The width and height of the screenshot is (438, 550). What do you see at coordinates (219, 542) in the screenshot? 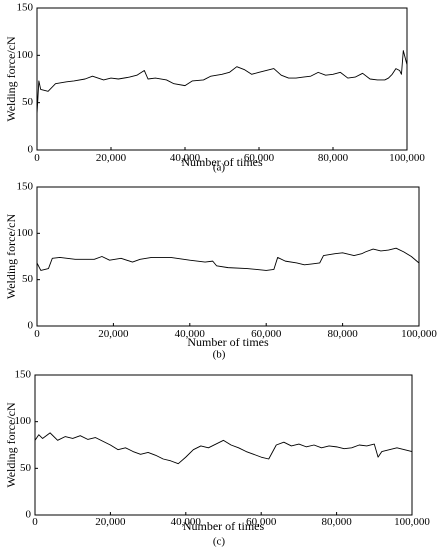
I see `panel-label: (c)` at bounding box center [219, 542].